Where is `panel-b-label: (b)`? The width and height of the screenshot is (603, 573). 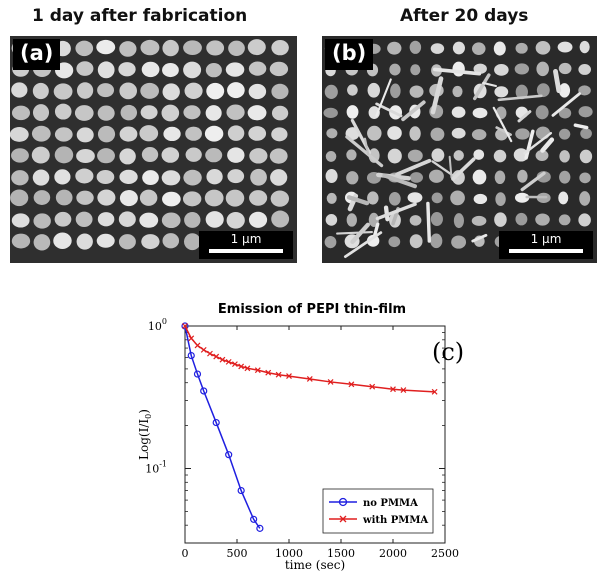 panel-b-label: (b) is located at coordinates (349, 55).